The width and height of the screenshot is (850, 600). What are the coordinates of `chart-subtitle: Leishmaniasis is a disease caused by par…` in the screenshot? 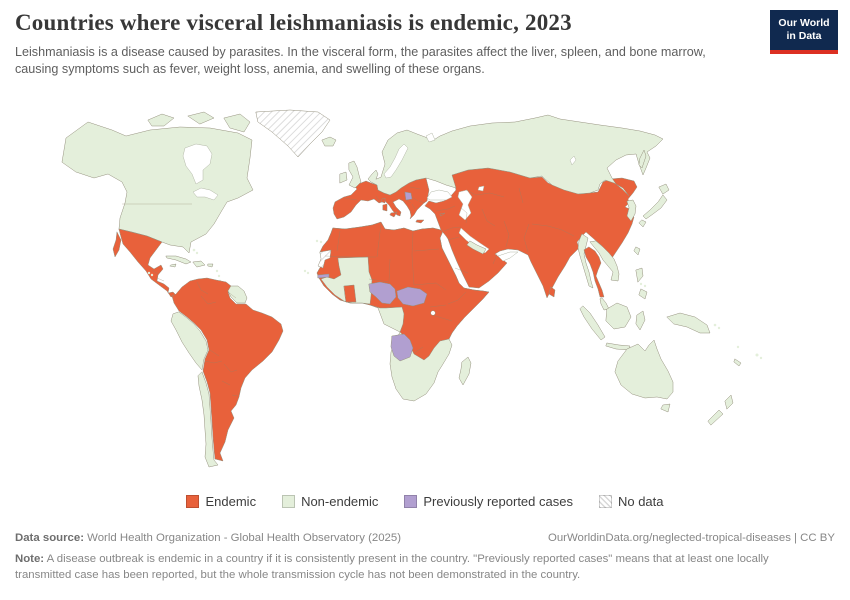 It's located at (360, 60).